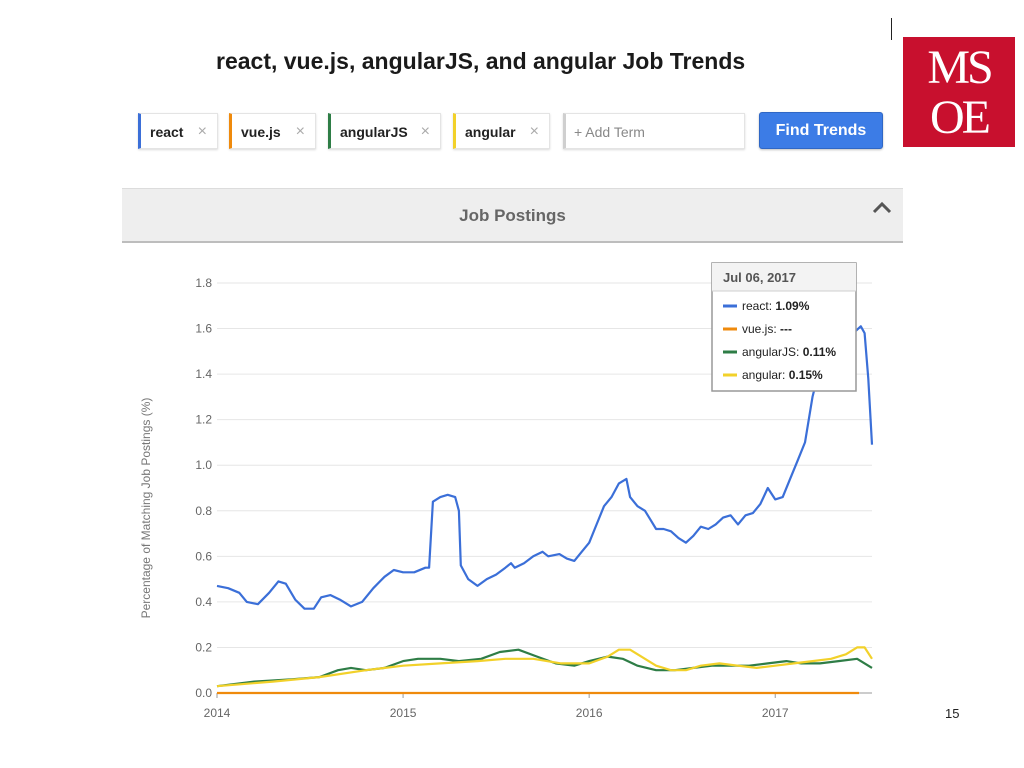 This screenshot has width=1024, height=768. I want to click on tooltip-series-value: 0.15%, so click(806, 375).